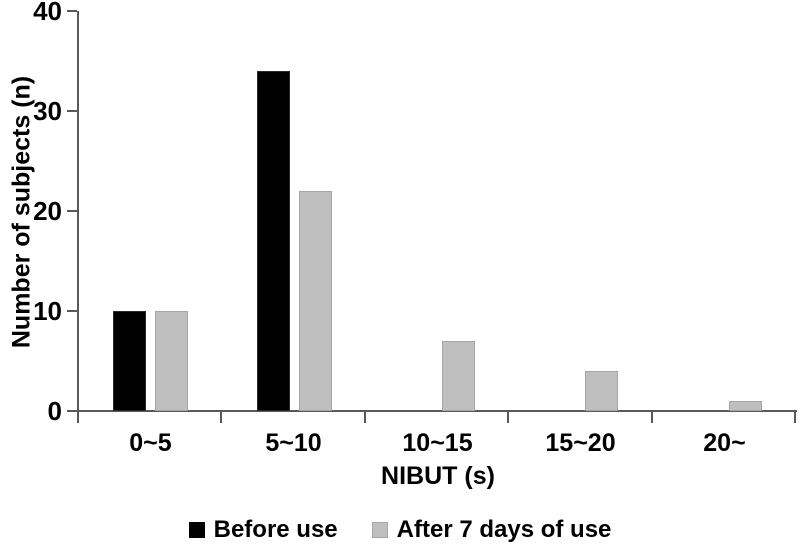 This screenshot has height=545, width=800. What do you see at coordinates (724, 443) in the screenshot?
I see `category-label: 20~` at bounding box center [724, 443].